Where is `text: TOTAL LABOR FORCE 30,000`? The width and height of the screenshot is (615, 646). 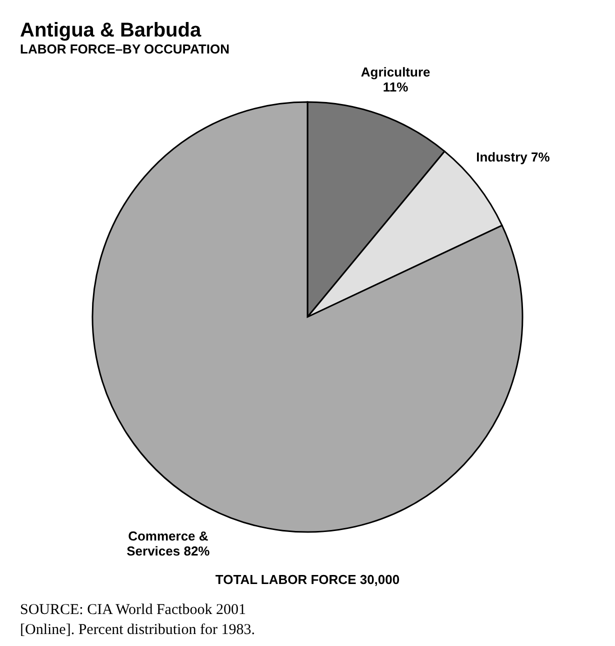
text: TOTAL LABOR FORCE 30,000 is located at coordinates (307, 579).